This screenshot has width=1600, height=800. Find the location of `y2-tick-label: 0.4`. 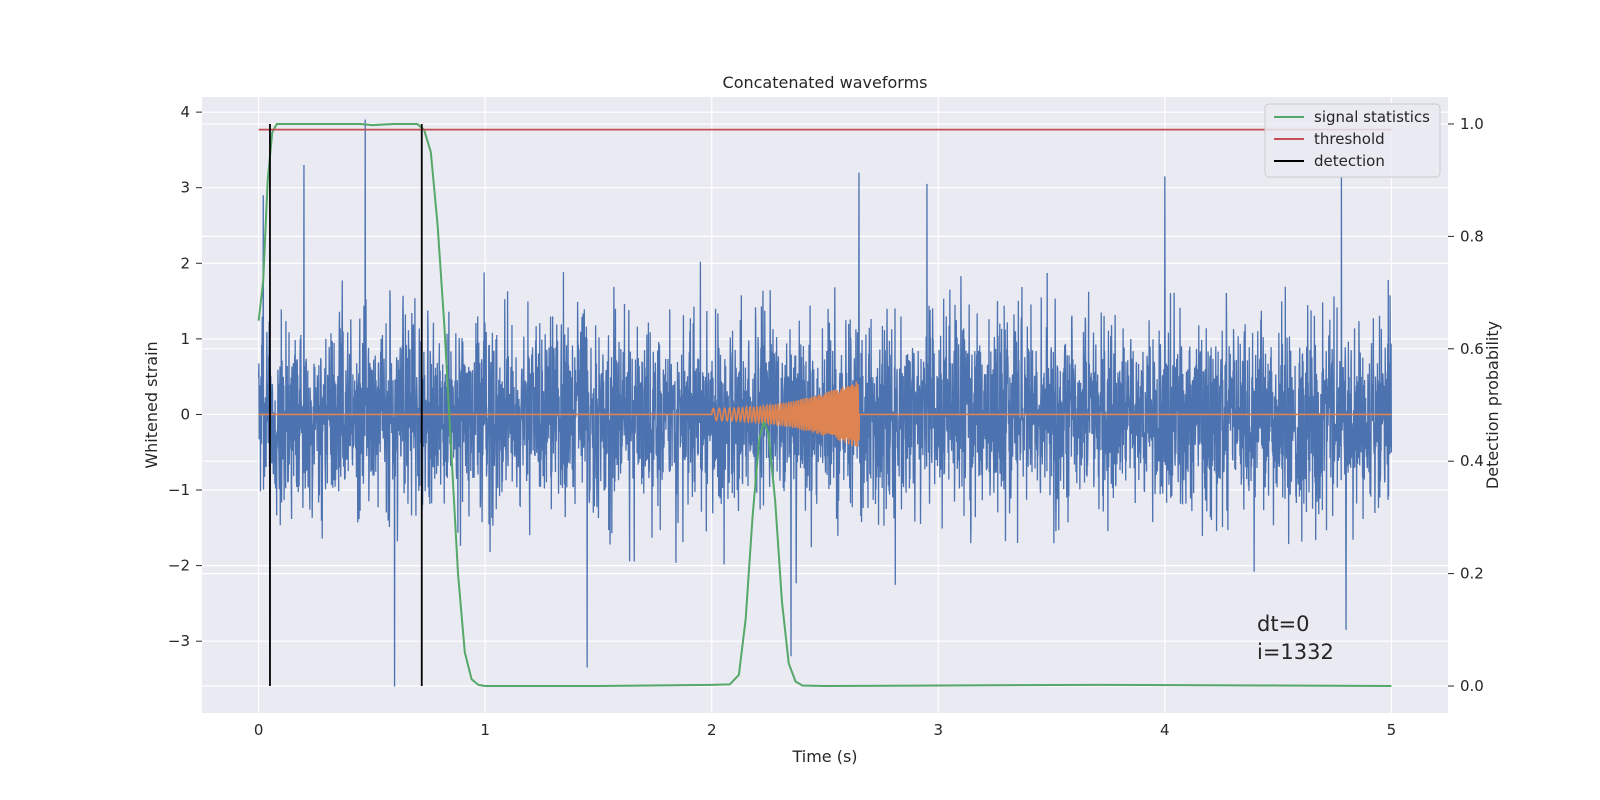

y2-tick-label: 0.4 is located at coordinates (1472, 461).